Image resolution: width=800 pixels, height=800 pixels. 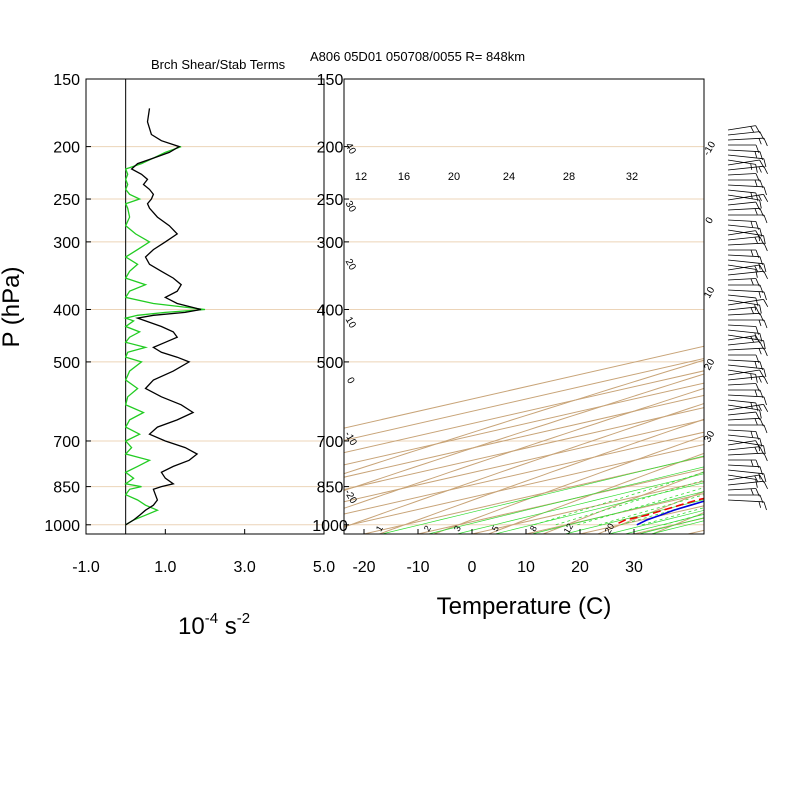 I want to click on skewt-x-tick-label: -10, so click(x=417, y=567).